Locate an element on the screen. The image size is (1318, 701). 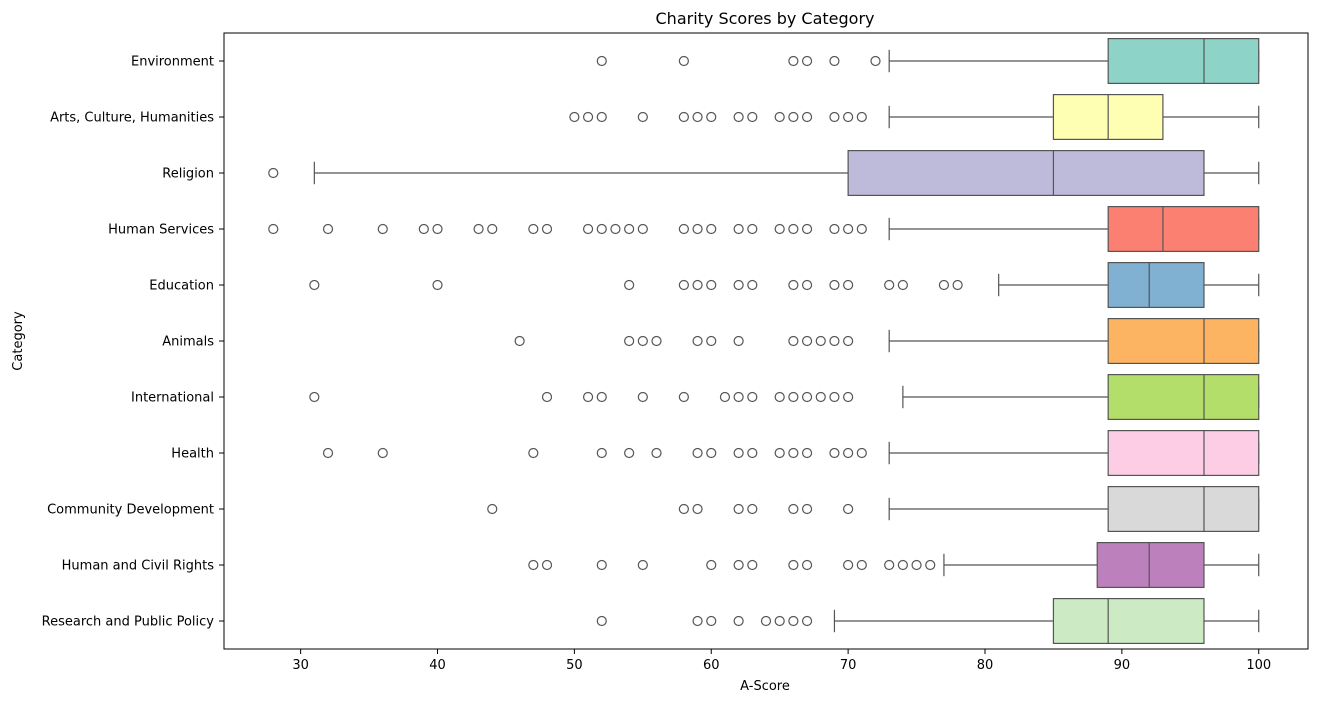
x-tick-label: 40 is located at coordinates (437, 665).